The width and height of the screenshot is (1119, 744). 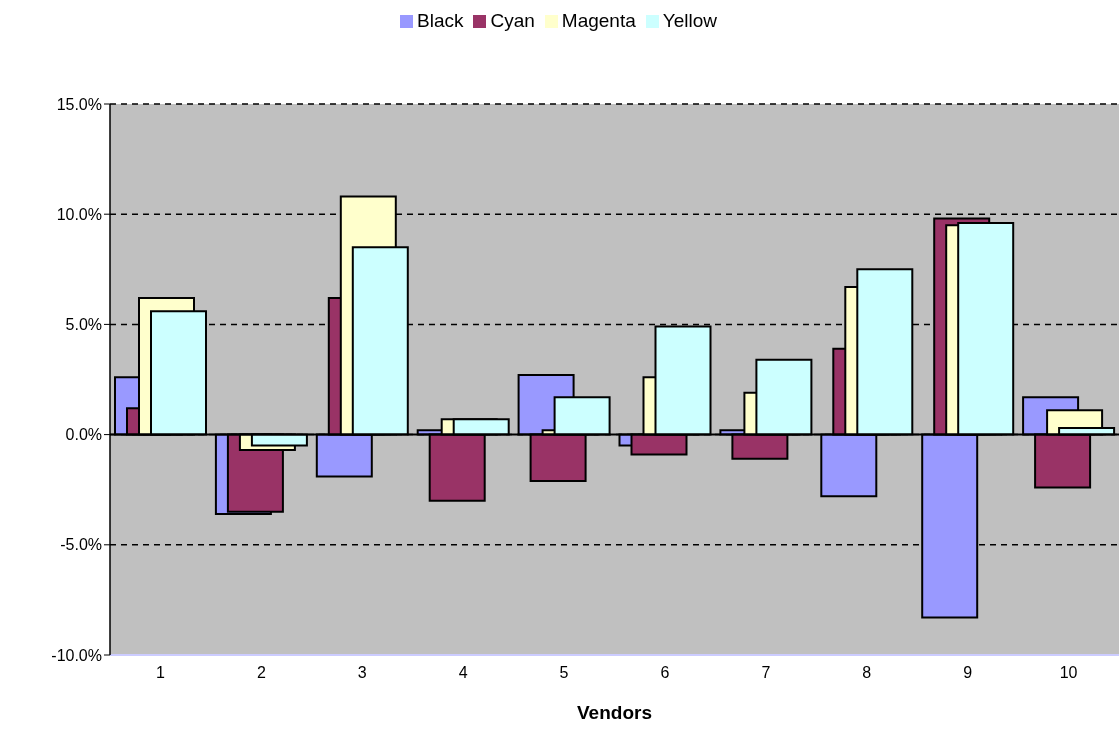 I want to click on y-tick-label: -10.0%, so click(x=76, y=655).